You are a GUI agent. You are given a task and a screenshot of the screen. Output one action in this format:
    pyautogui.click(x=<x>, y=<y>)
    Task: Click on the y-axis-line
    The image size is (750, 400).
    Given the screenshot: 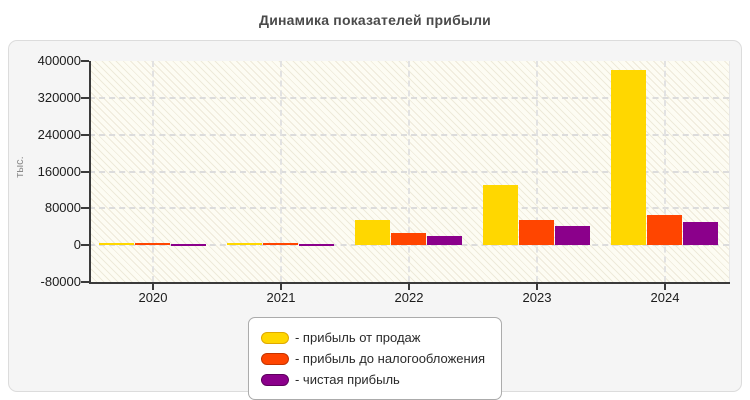 What is the action you would take?
    pyautogui.click(x=90, y=172)
    